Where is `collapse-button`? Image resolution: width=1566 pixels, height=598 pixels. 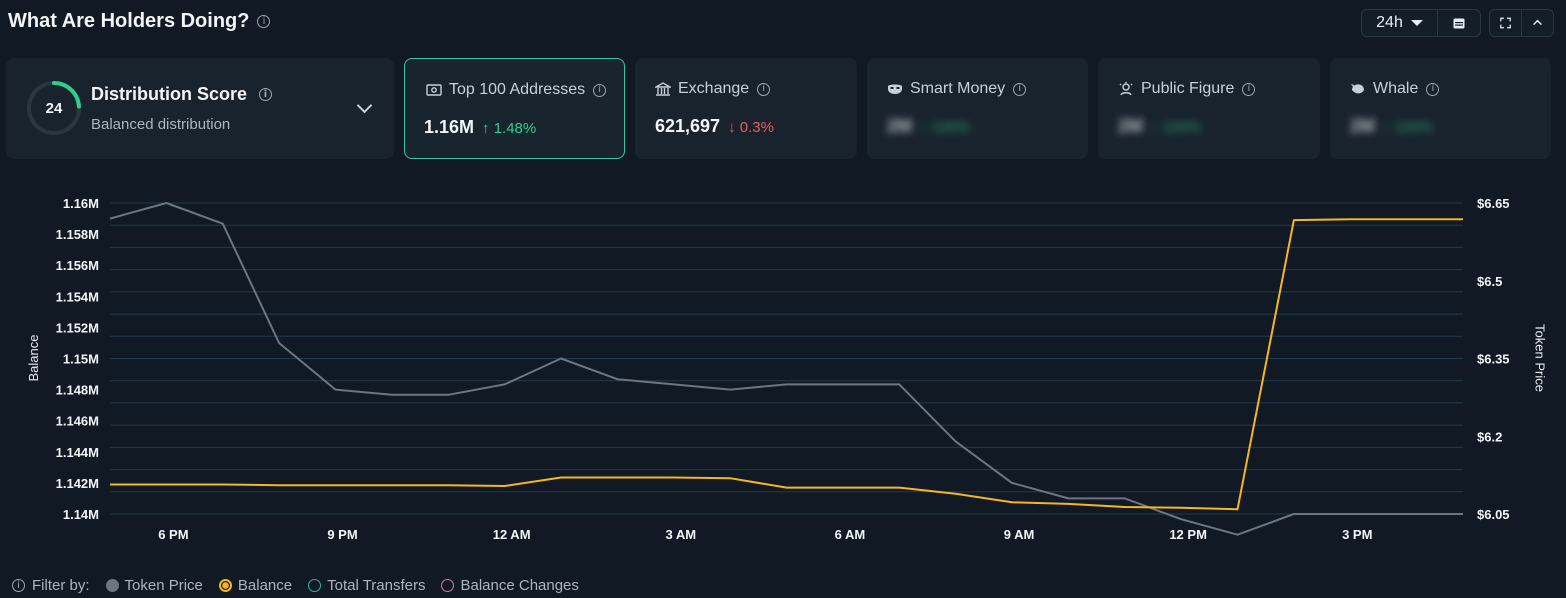
collapse-button is located at coordinates (1537, 23).